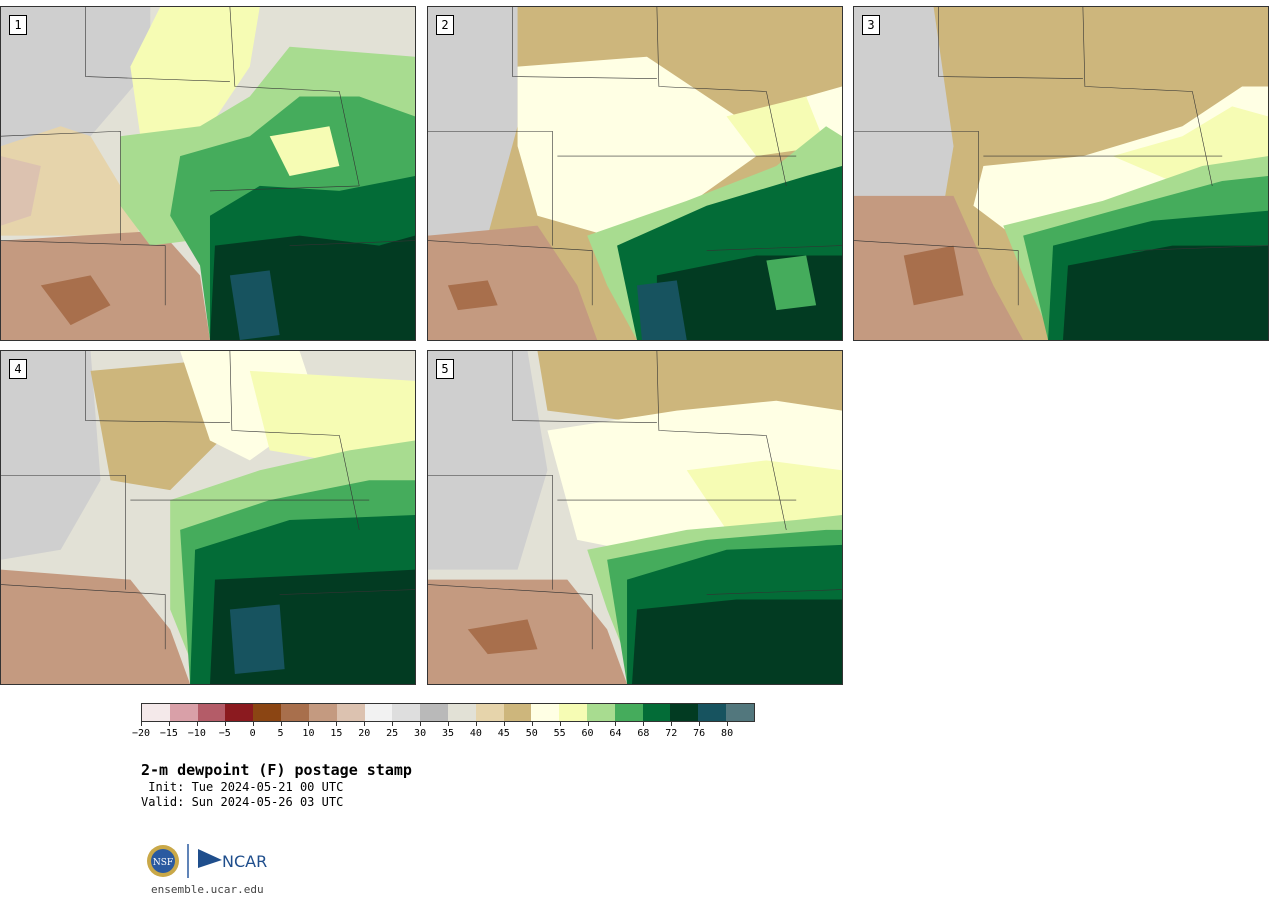 This screenshot has width=1280, height=901. I want to click on init-time: Init: Tue 2024-05-21 00 UTC, so click(242, 787).